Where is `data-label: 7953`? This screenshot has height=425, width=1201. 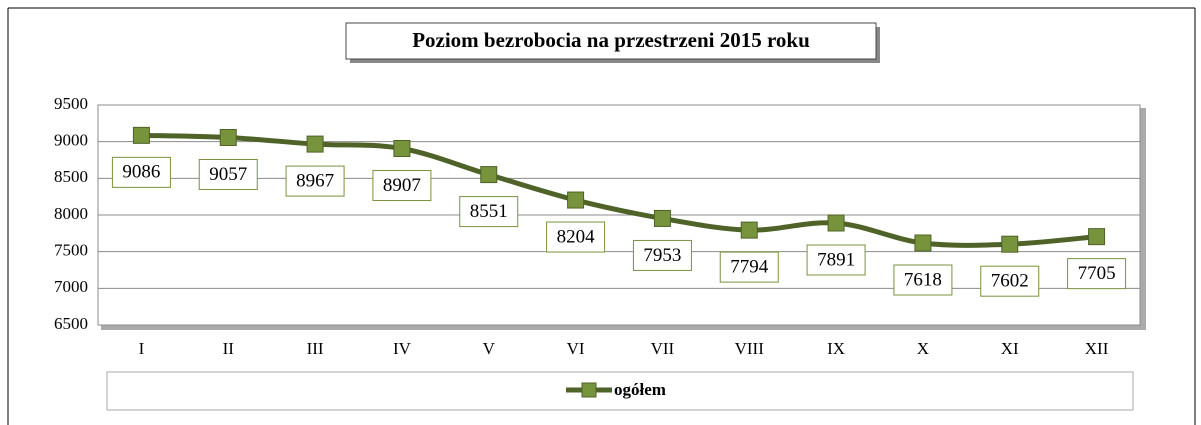
data-label: 7953 is located at coordinates (662, 255).